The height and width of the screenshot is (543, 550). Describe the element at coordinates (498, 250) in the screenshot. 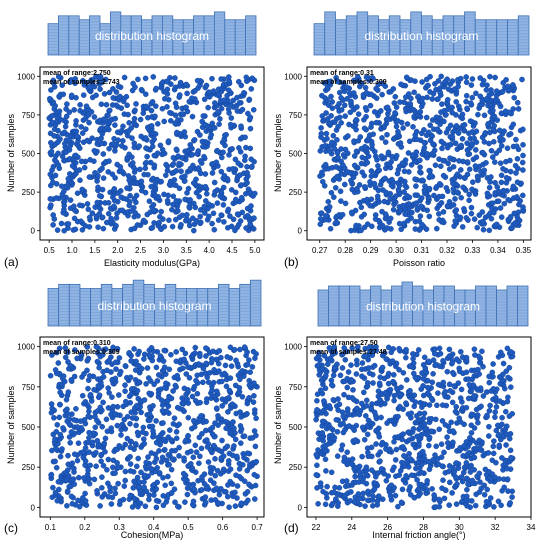

I see `x-tick-label: 0.34` at that location.